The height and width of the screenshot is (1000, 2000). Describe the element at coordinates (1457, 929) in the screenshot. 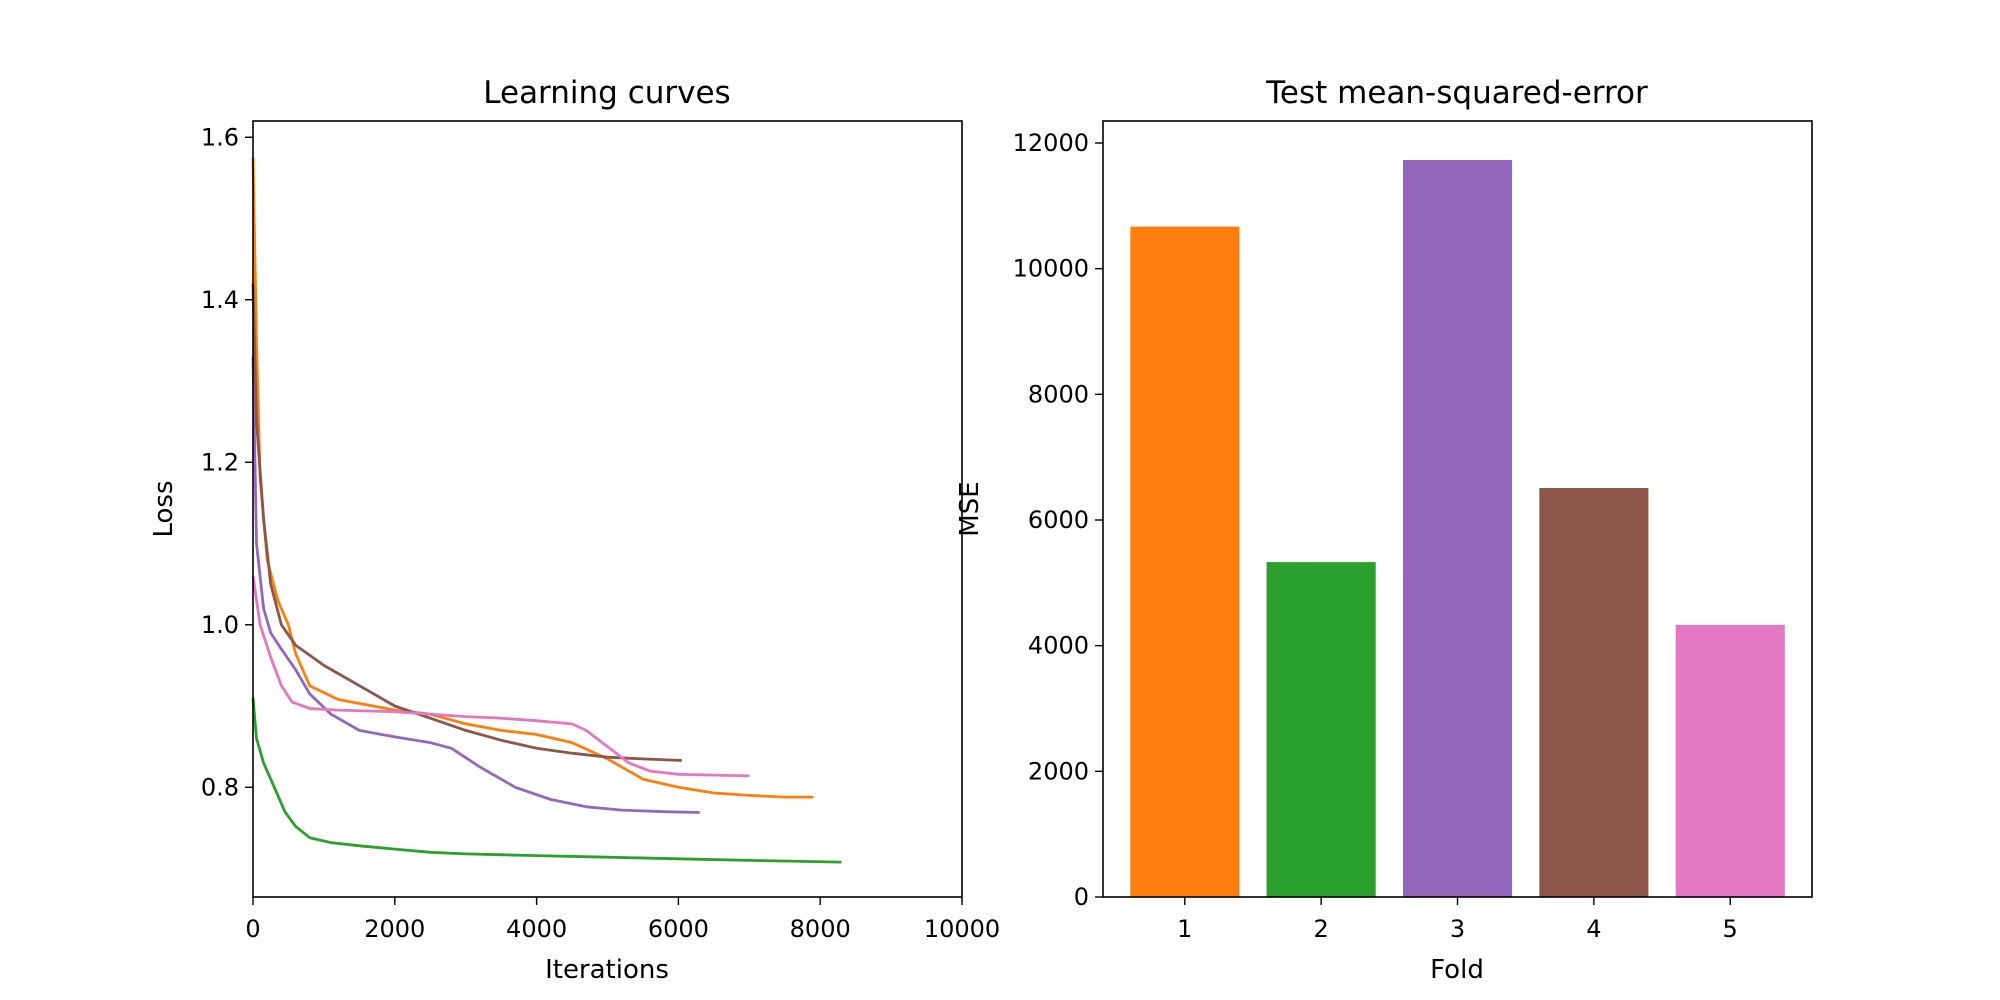

I see `x-tick-label: 3` at that location.